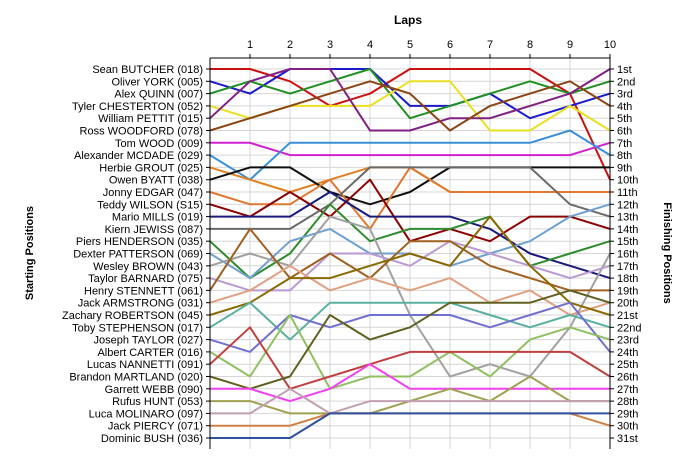 Image resolution: width=700 pixels, height=465 pixels. I want to click on driver-label: Herbie GROUT (025), so click(151, 168).